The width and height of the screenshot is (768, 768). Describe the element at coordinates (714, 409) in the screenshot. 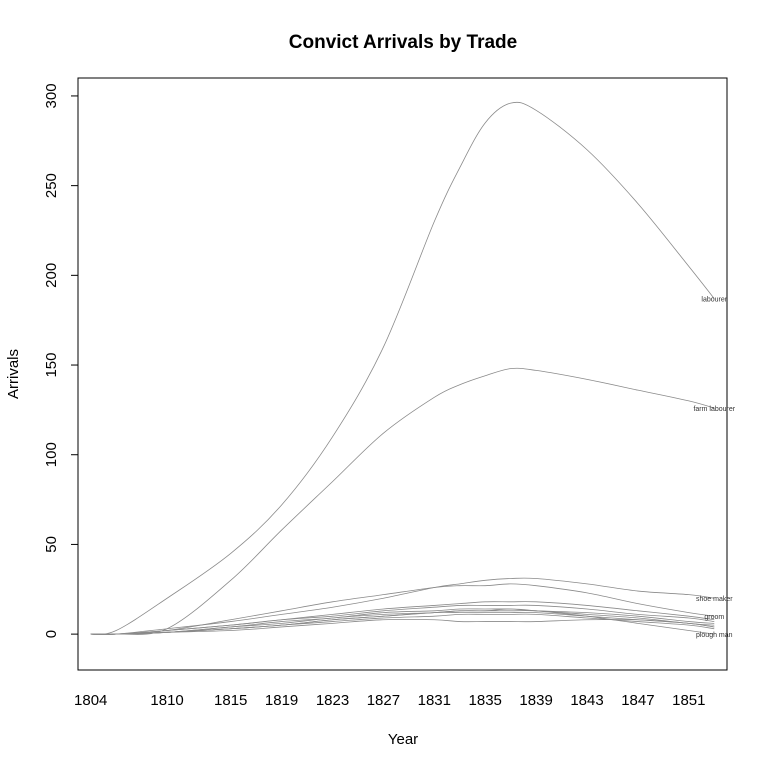

I see `series-end-label: farm labourer` at that location.